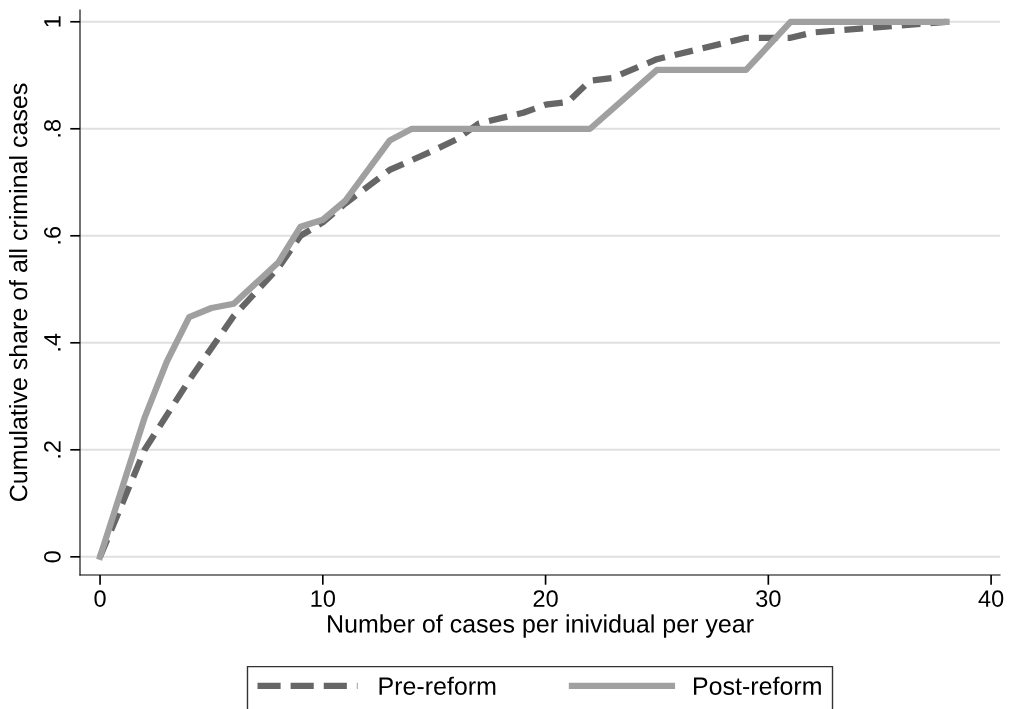 The width and height of the screenshot is (1010, 709). What do you see at coordinates (437, 685) in the screenshot?
I see `legend-label: Pre-reform` at bounding box center [437, 685].